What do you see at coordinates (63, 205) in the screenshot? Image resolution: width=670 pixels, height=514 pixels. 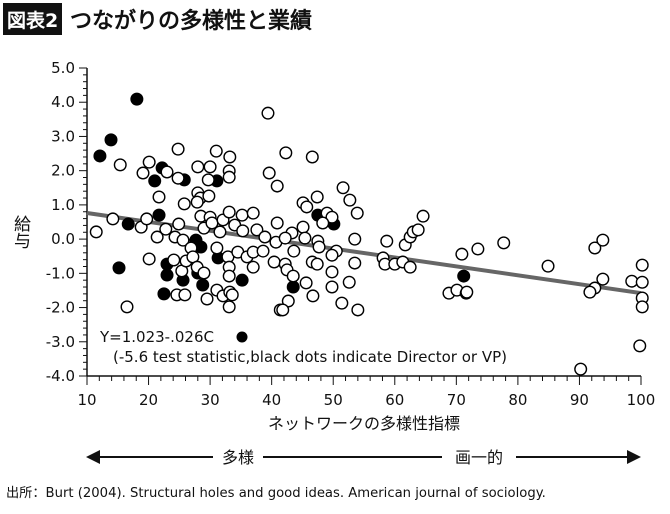 I see `y-tick-label: 1.0` at bounding box center [63, 205].